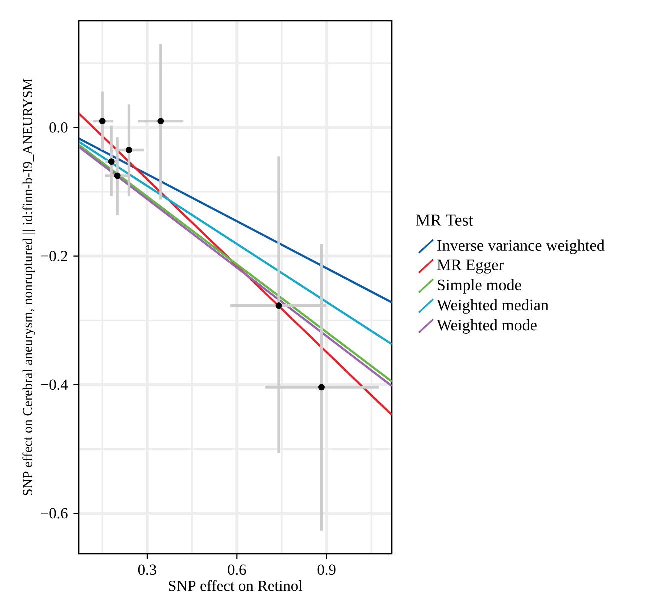 Image resolution: width=661 pixels, height=608 pixels. I want to click on legend-label: Inverse variance weighted, so click(521, 247).